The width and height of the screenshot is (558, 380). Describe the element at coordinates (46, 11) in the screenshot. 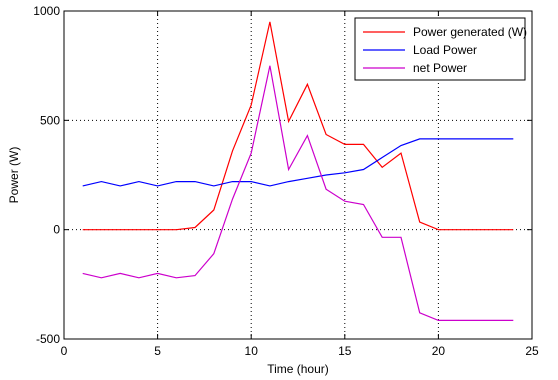

I see `y-tick-label: 1000` at that location.